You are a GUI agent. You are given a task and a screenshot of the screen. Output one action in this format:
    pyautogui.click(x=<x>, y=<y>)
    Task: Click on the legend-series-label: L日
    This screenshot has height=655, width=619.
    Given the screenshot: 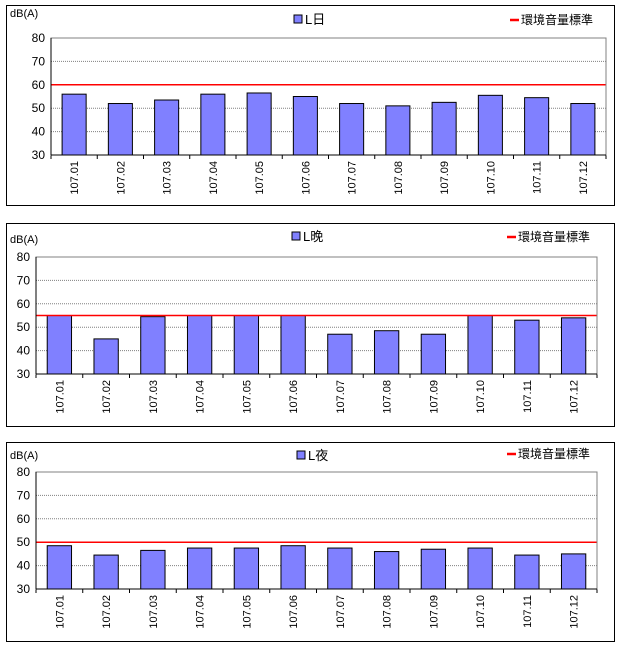 What is the action you would take?
    pyautogui.click(x=315, y=19)
    